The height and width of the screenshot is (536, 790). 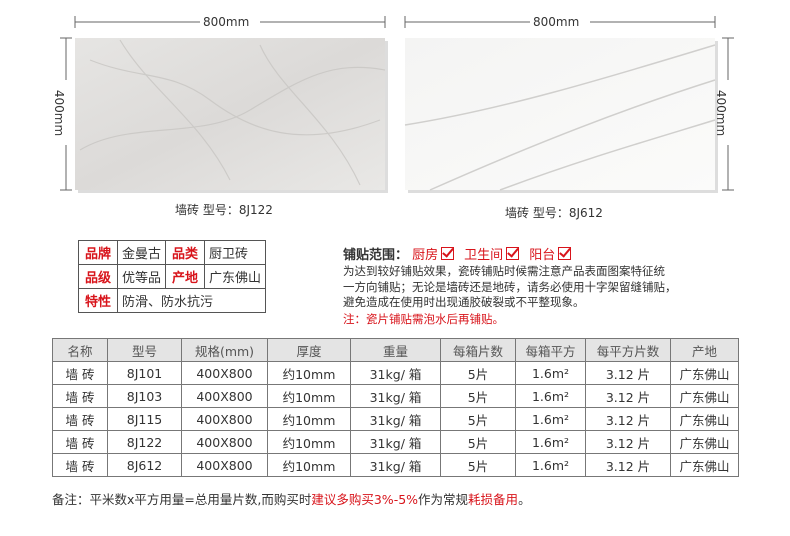 What do you see at coordinates (144, 396) in the screenshot?
I see `table-cell: 8J103` at bounding box center [144, 396].